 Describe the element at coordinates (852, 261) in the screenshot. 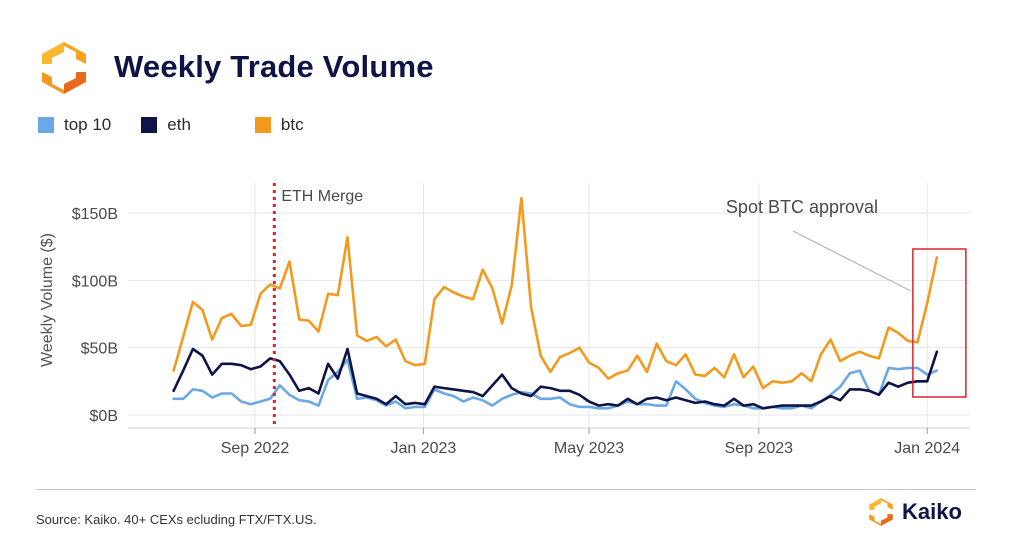

I see `spot-btc-pointer-line` at that location.